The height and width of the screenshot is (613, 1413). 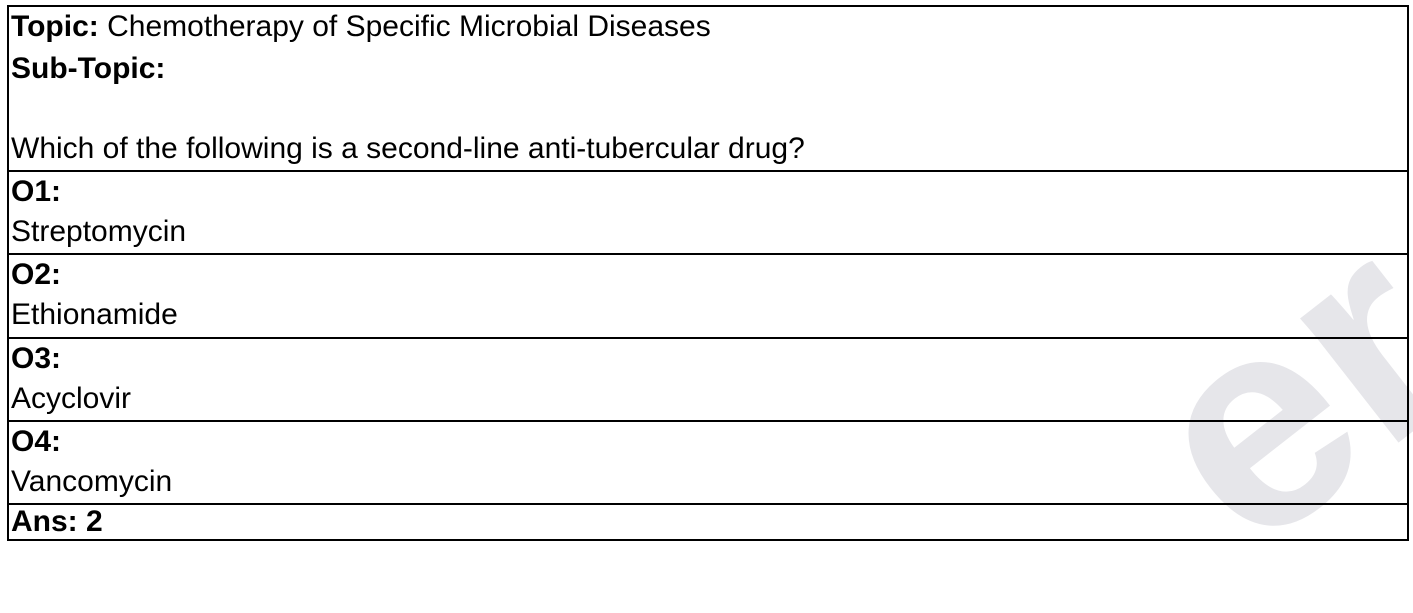 What do you see at coordinates (55, 26) in the screenshot?
I see `topic-label: Topic:` at bounding box center [55, 26].